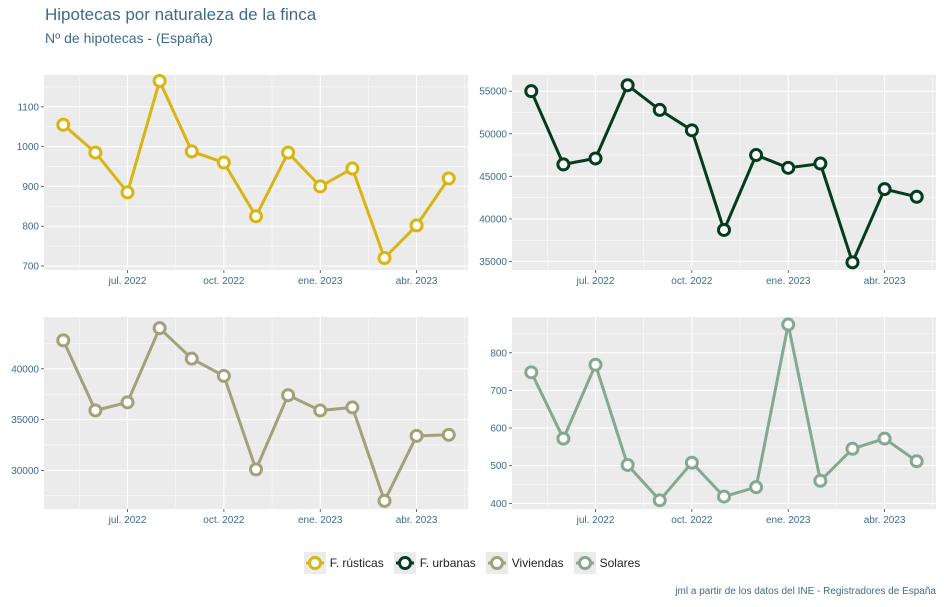 This screenshot has height=607, width=944. Describe the element at coordinates (30, 267) in the screenshot. I see `y-tick-label: 700` at that location.